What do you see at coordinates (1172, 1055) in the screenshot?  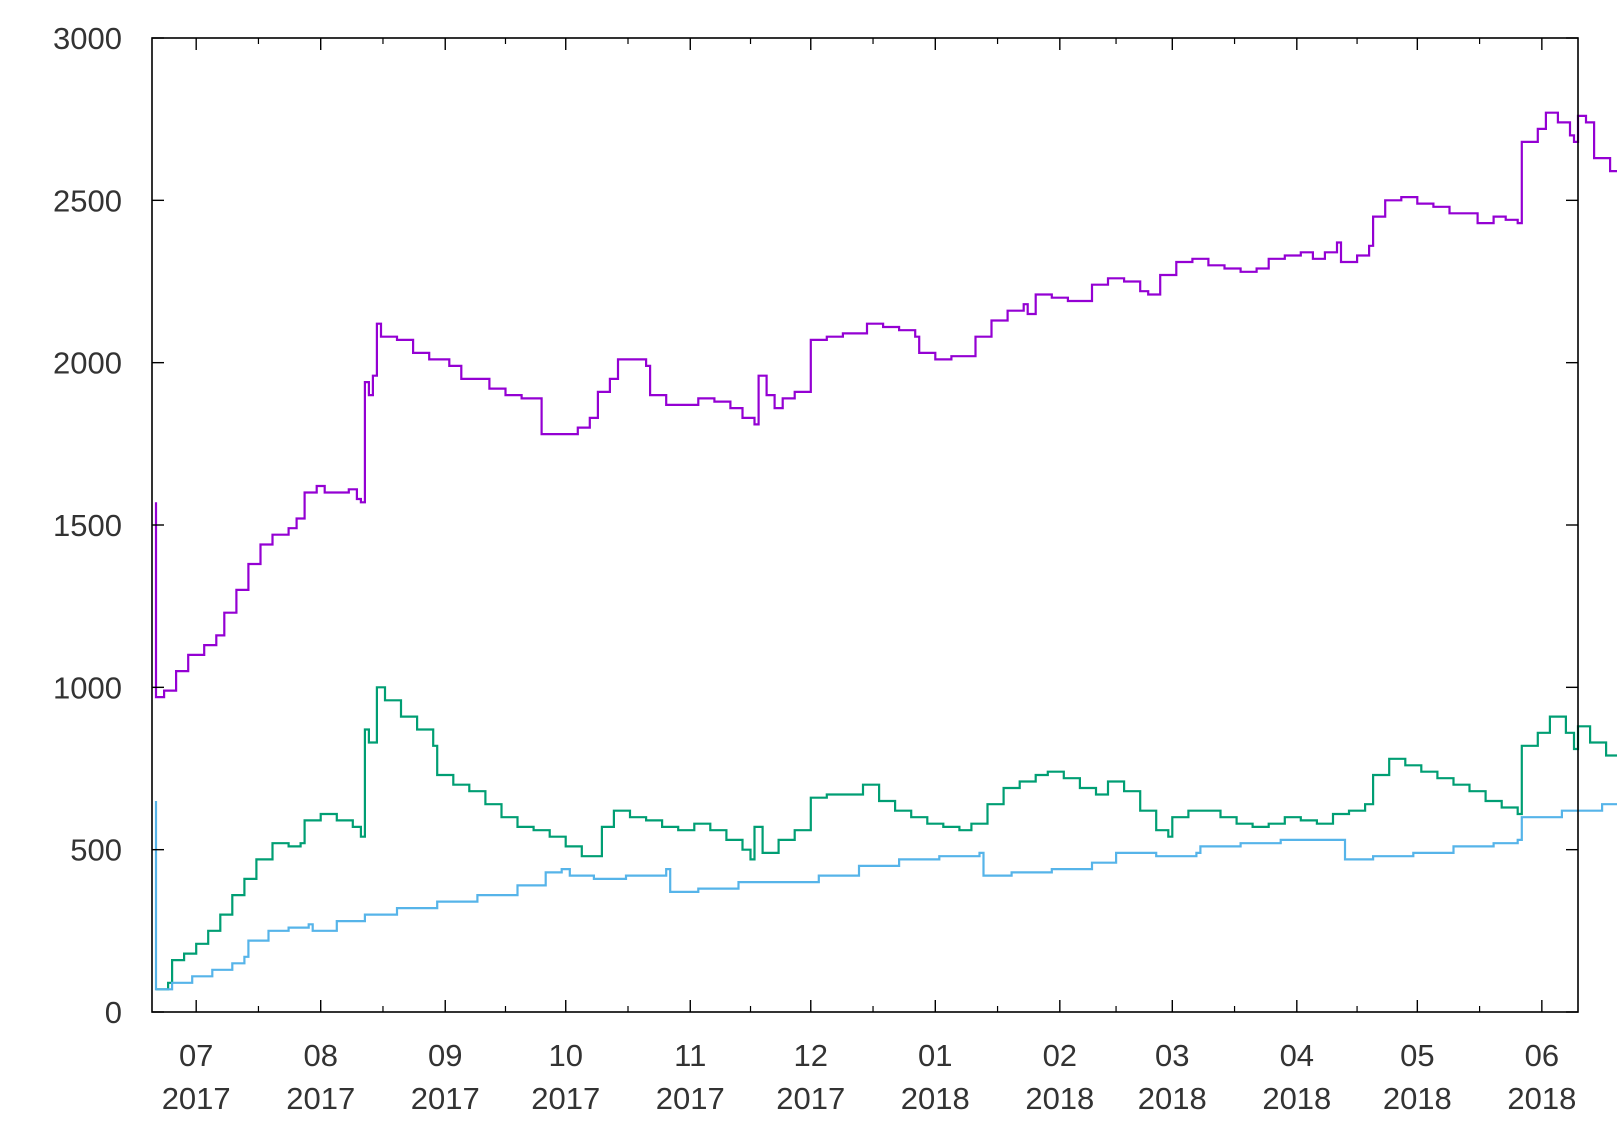 I see `x-tick-label-month: 03` at bounding box center [1172, 1055].